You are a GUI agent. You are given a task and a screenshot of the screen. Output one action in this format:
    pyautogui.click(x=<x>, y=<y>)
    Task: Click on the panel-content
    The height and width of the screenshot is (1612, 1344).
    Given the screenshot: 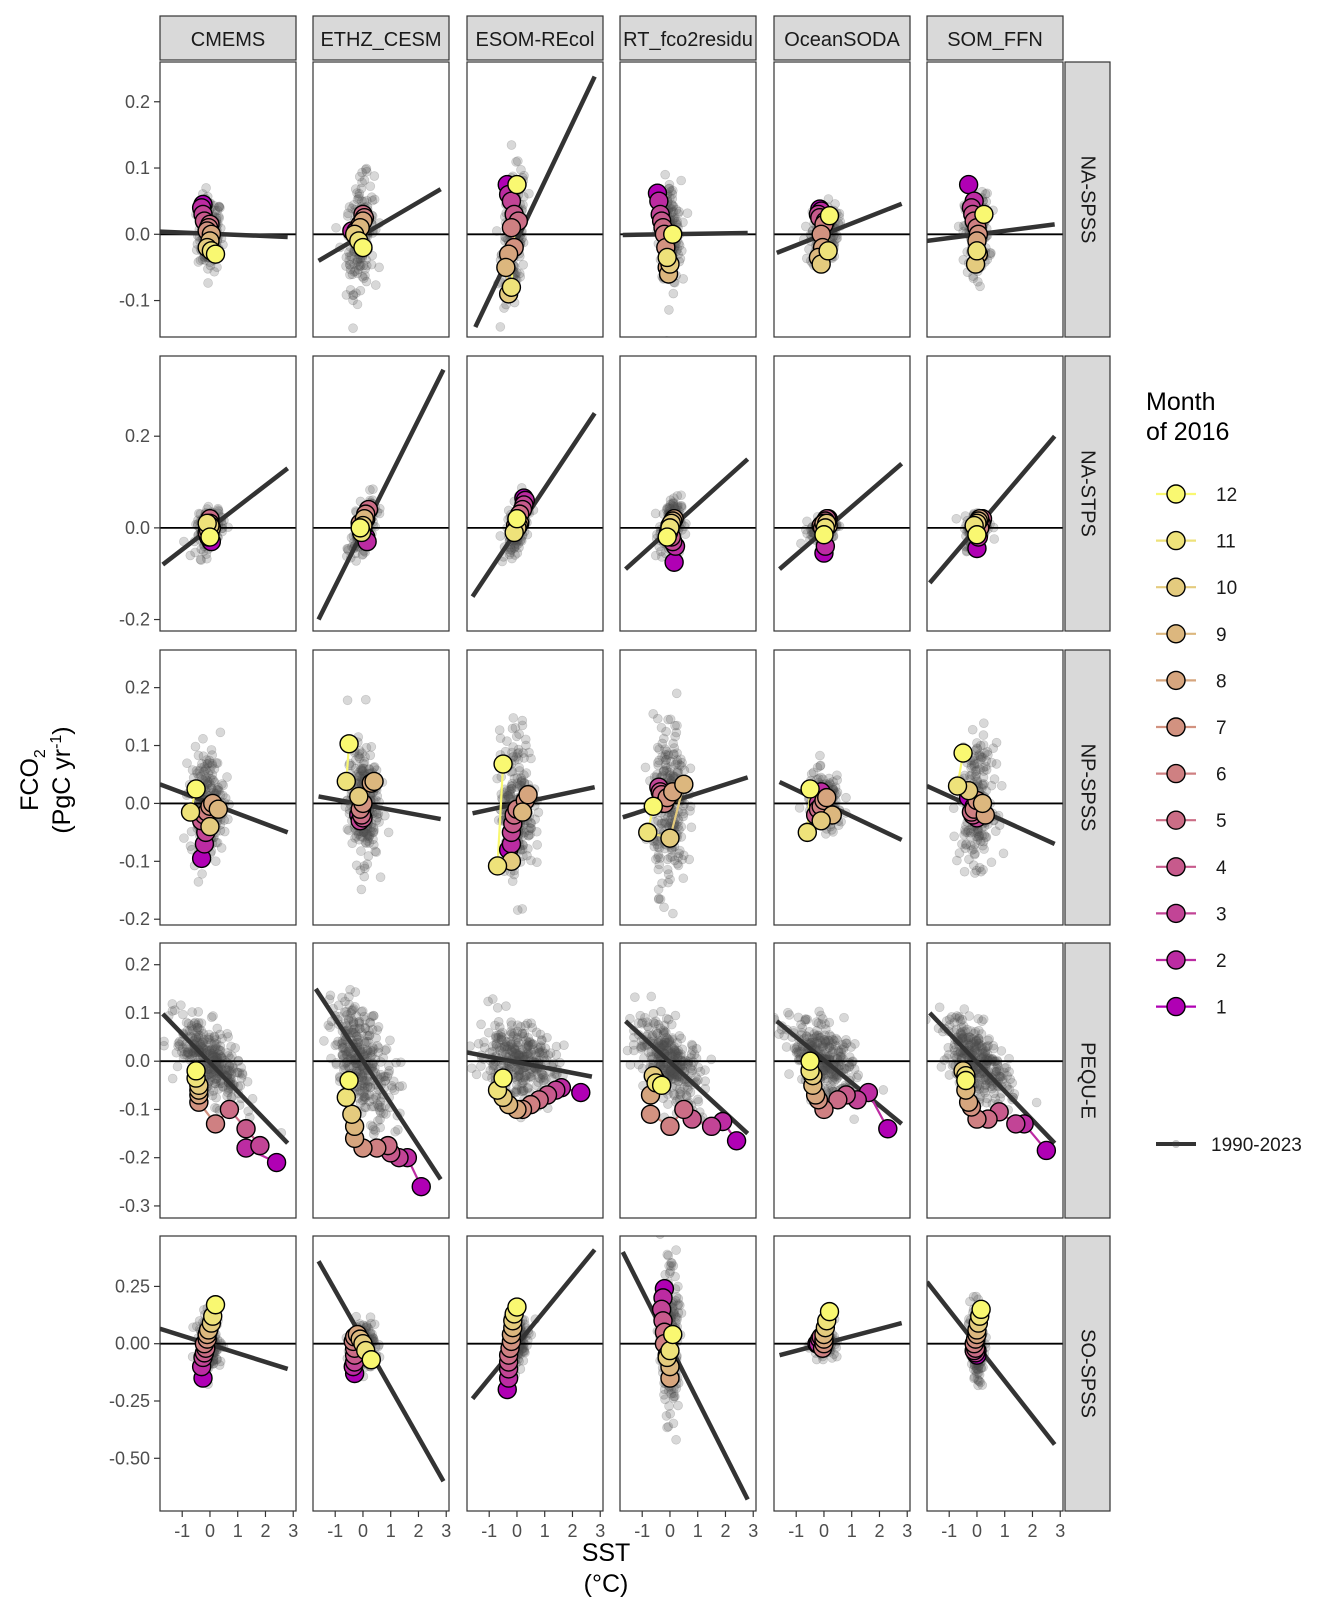 What is the action you would take?
    pyautogui.click(x=995, y=798)
    